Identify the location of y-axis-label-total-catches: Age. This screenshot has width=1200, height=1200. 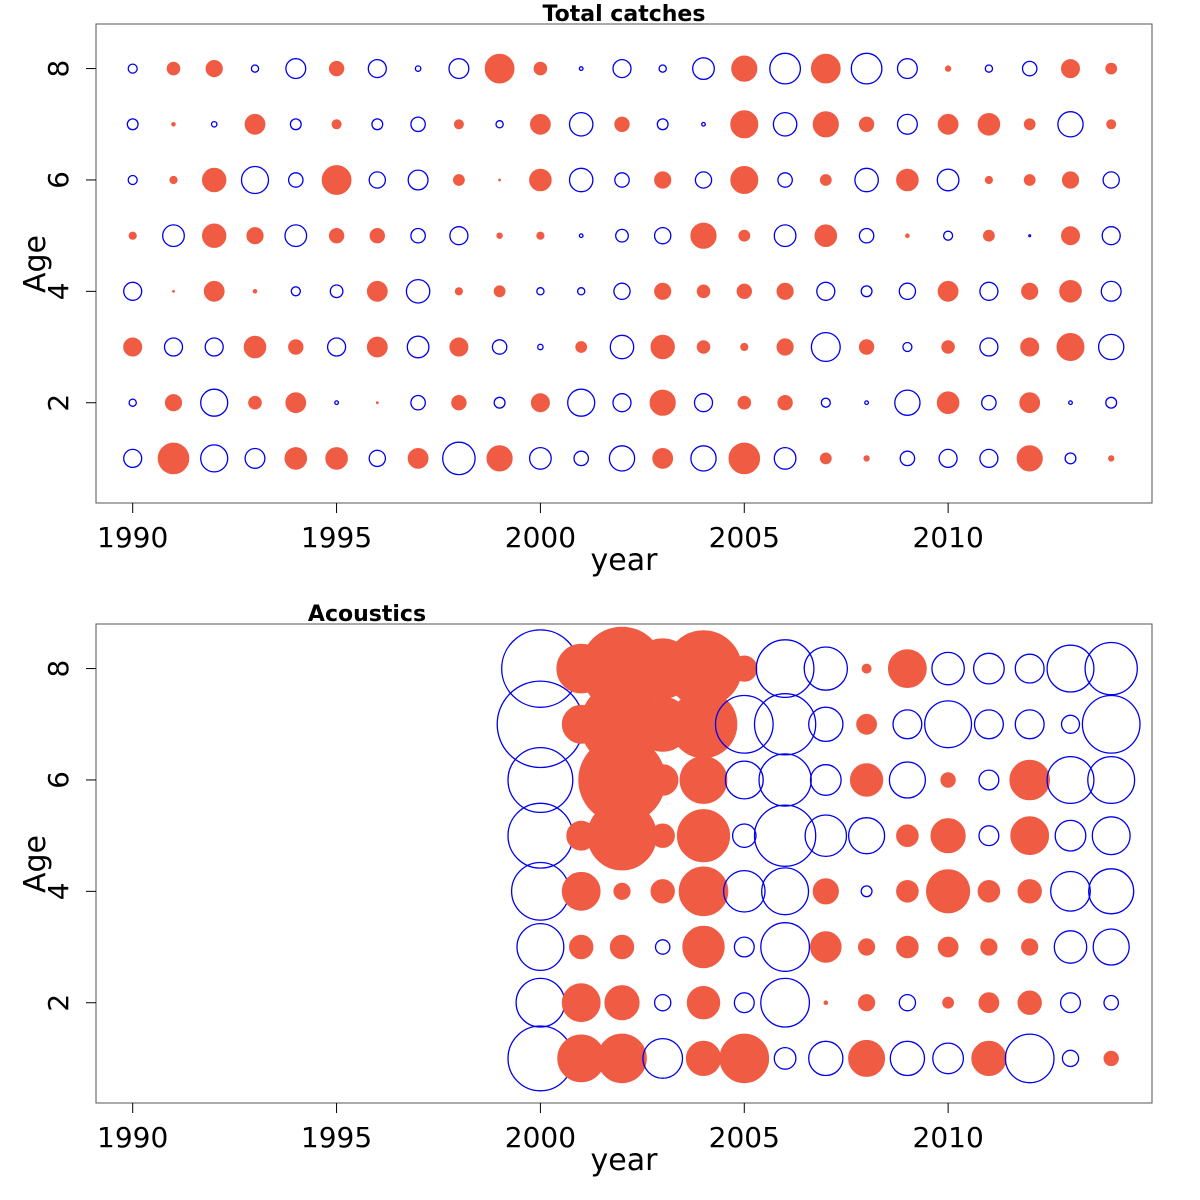
(35, 264).